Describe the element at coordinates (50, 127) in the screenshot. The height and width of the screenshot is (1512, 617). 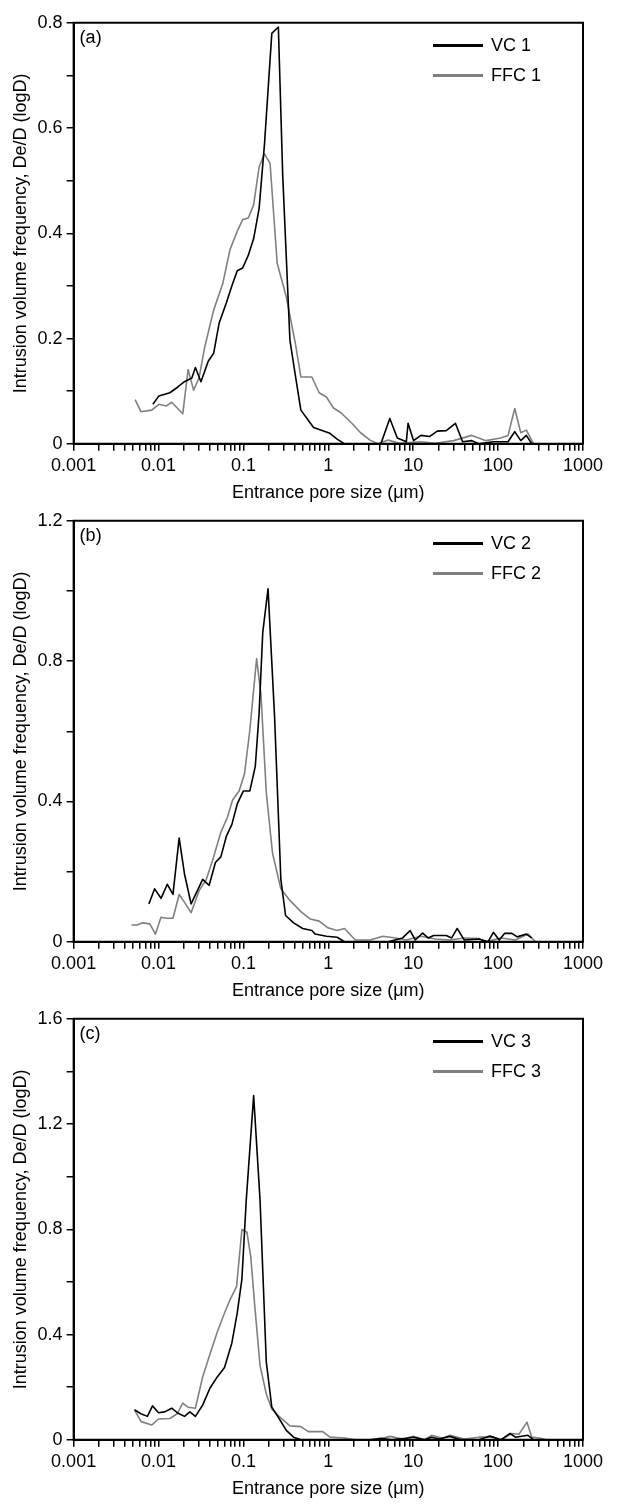
I see `y-tick-label: 0.6` at that location.